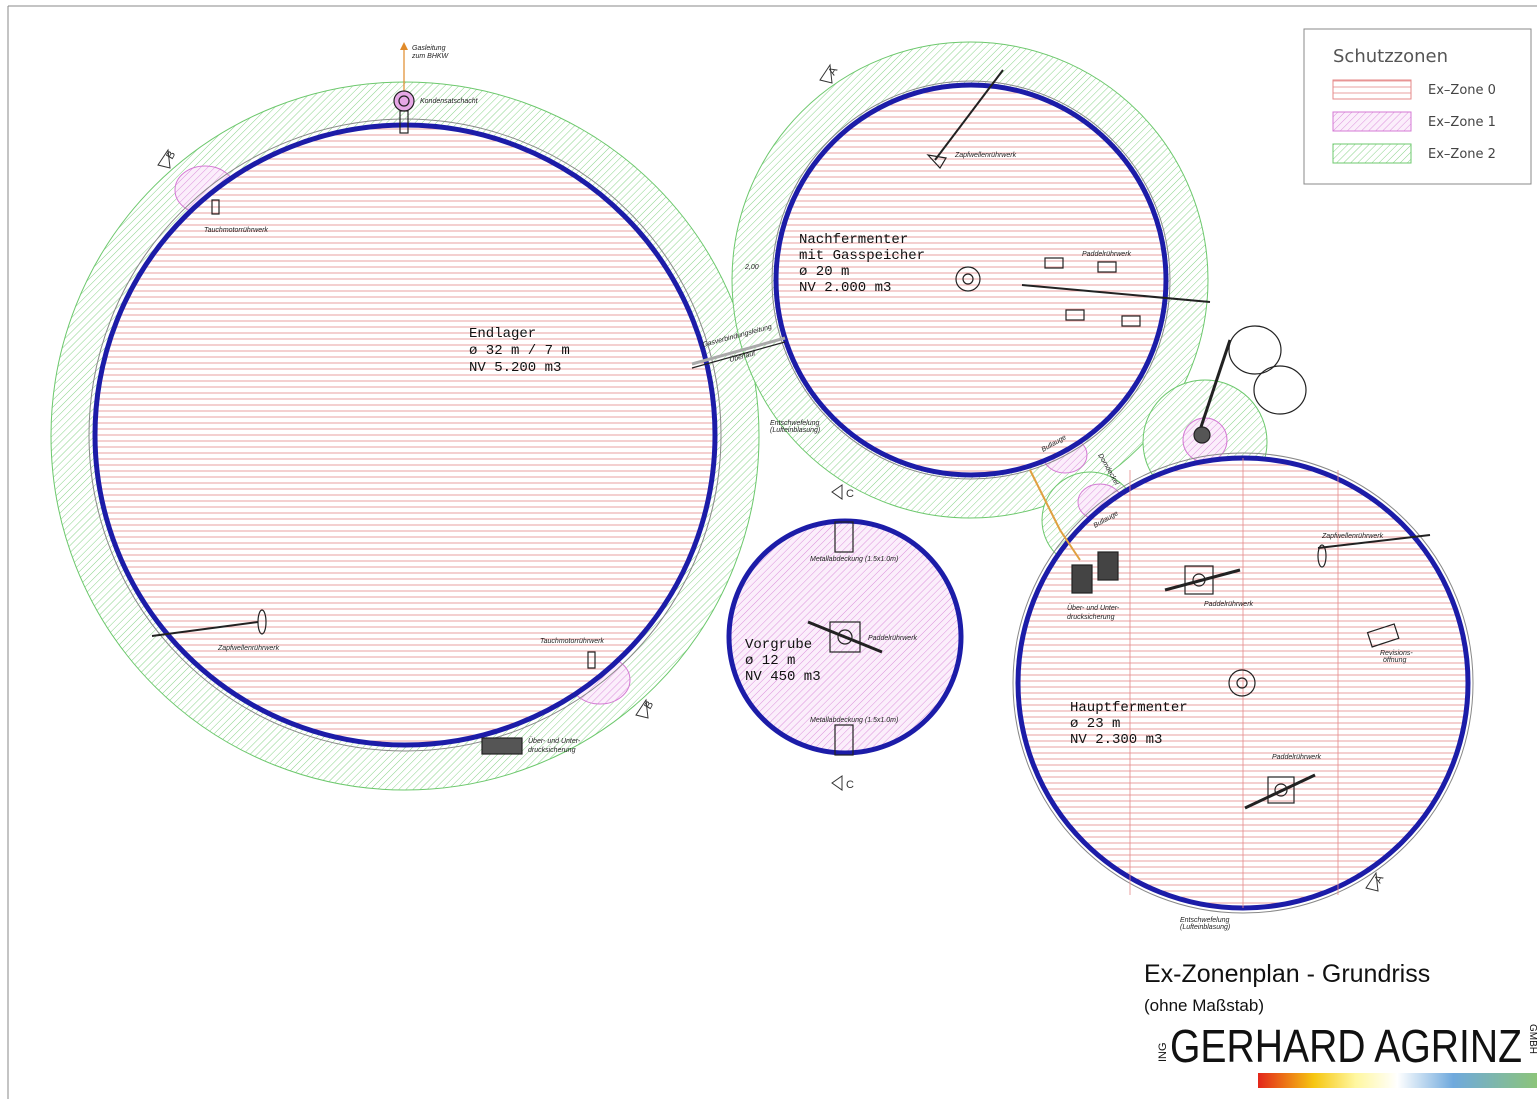 The width and height of the screenshot is (1537, 1099). What do you see at coordinates (519, 351) in the screenshot?
I see `tank-label: ø 32 m / 7 m` at bounding box center [519, 351].